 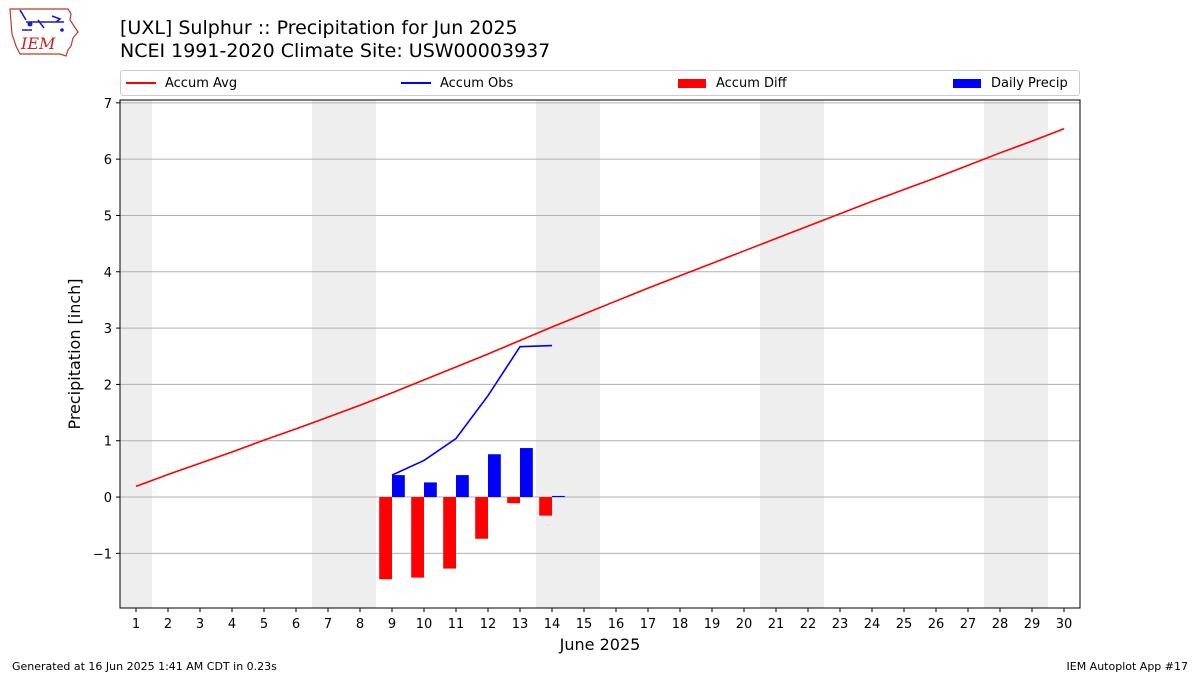 I want to click on x-tick-label: 30, so click(x=1064, y=624).